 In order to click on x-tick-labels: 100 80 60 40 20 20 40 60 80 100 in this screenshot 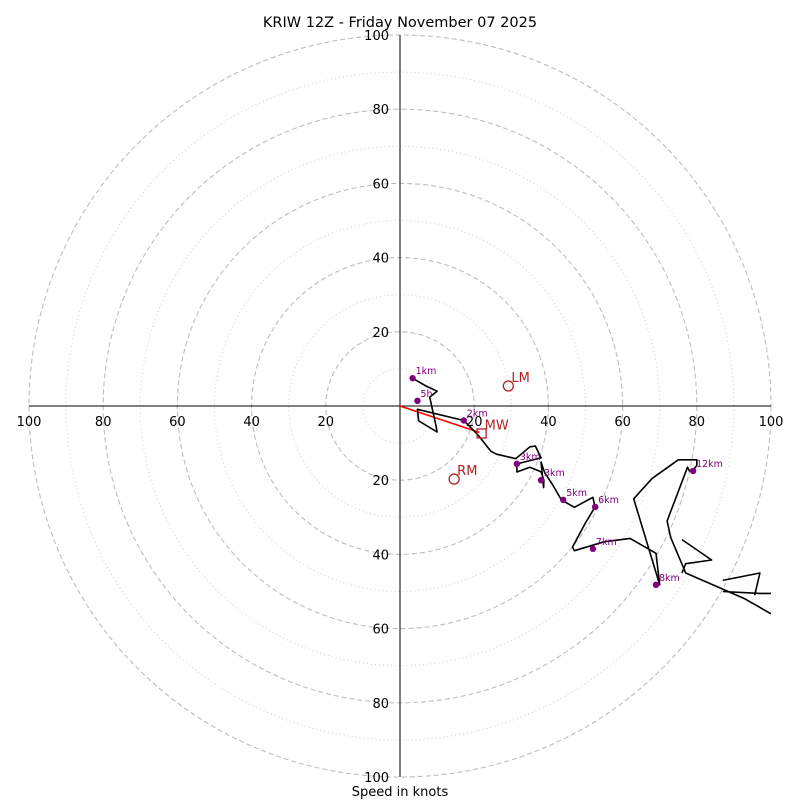, I will do `click(400, 422)`.